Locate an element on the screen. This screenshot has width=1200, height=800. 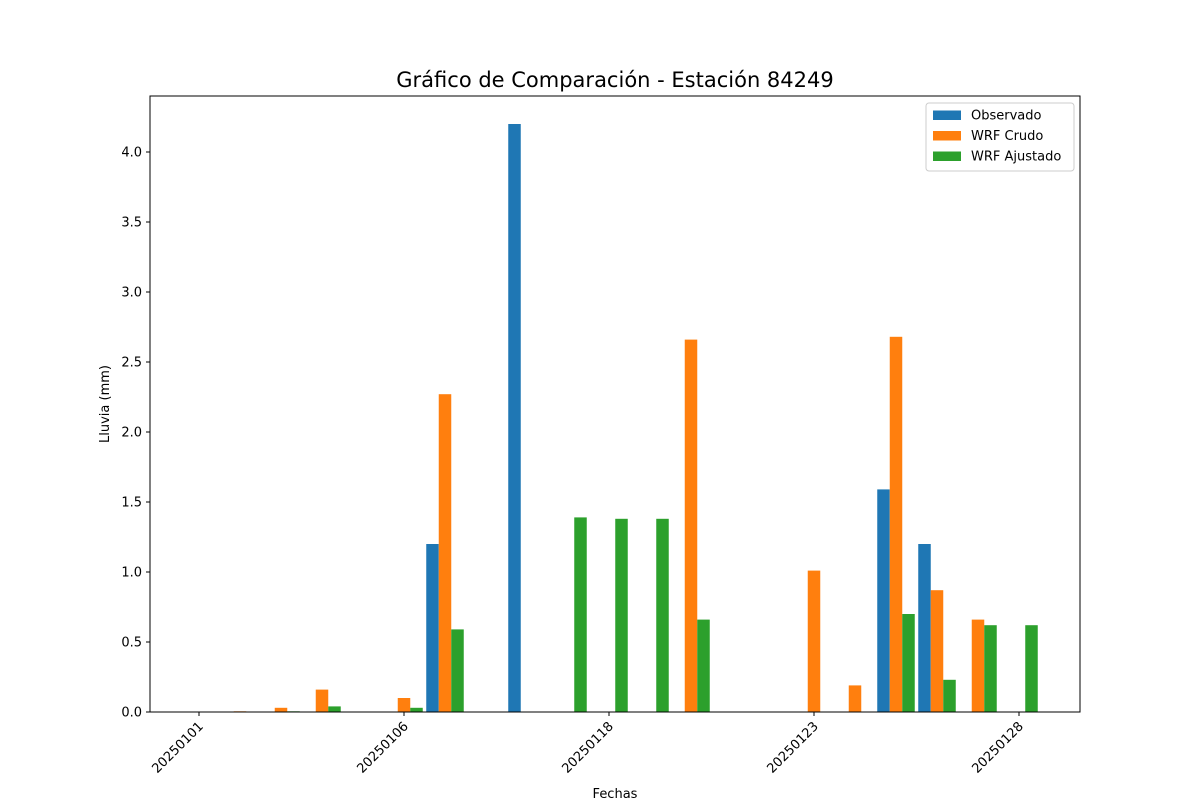
y-tick-label: 3.5 is located at coordinates (131, 223).